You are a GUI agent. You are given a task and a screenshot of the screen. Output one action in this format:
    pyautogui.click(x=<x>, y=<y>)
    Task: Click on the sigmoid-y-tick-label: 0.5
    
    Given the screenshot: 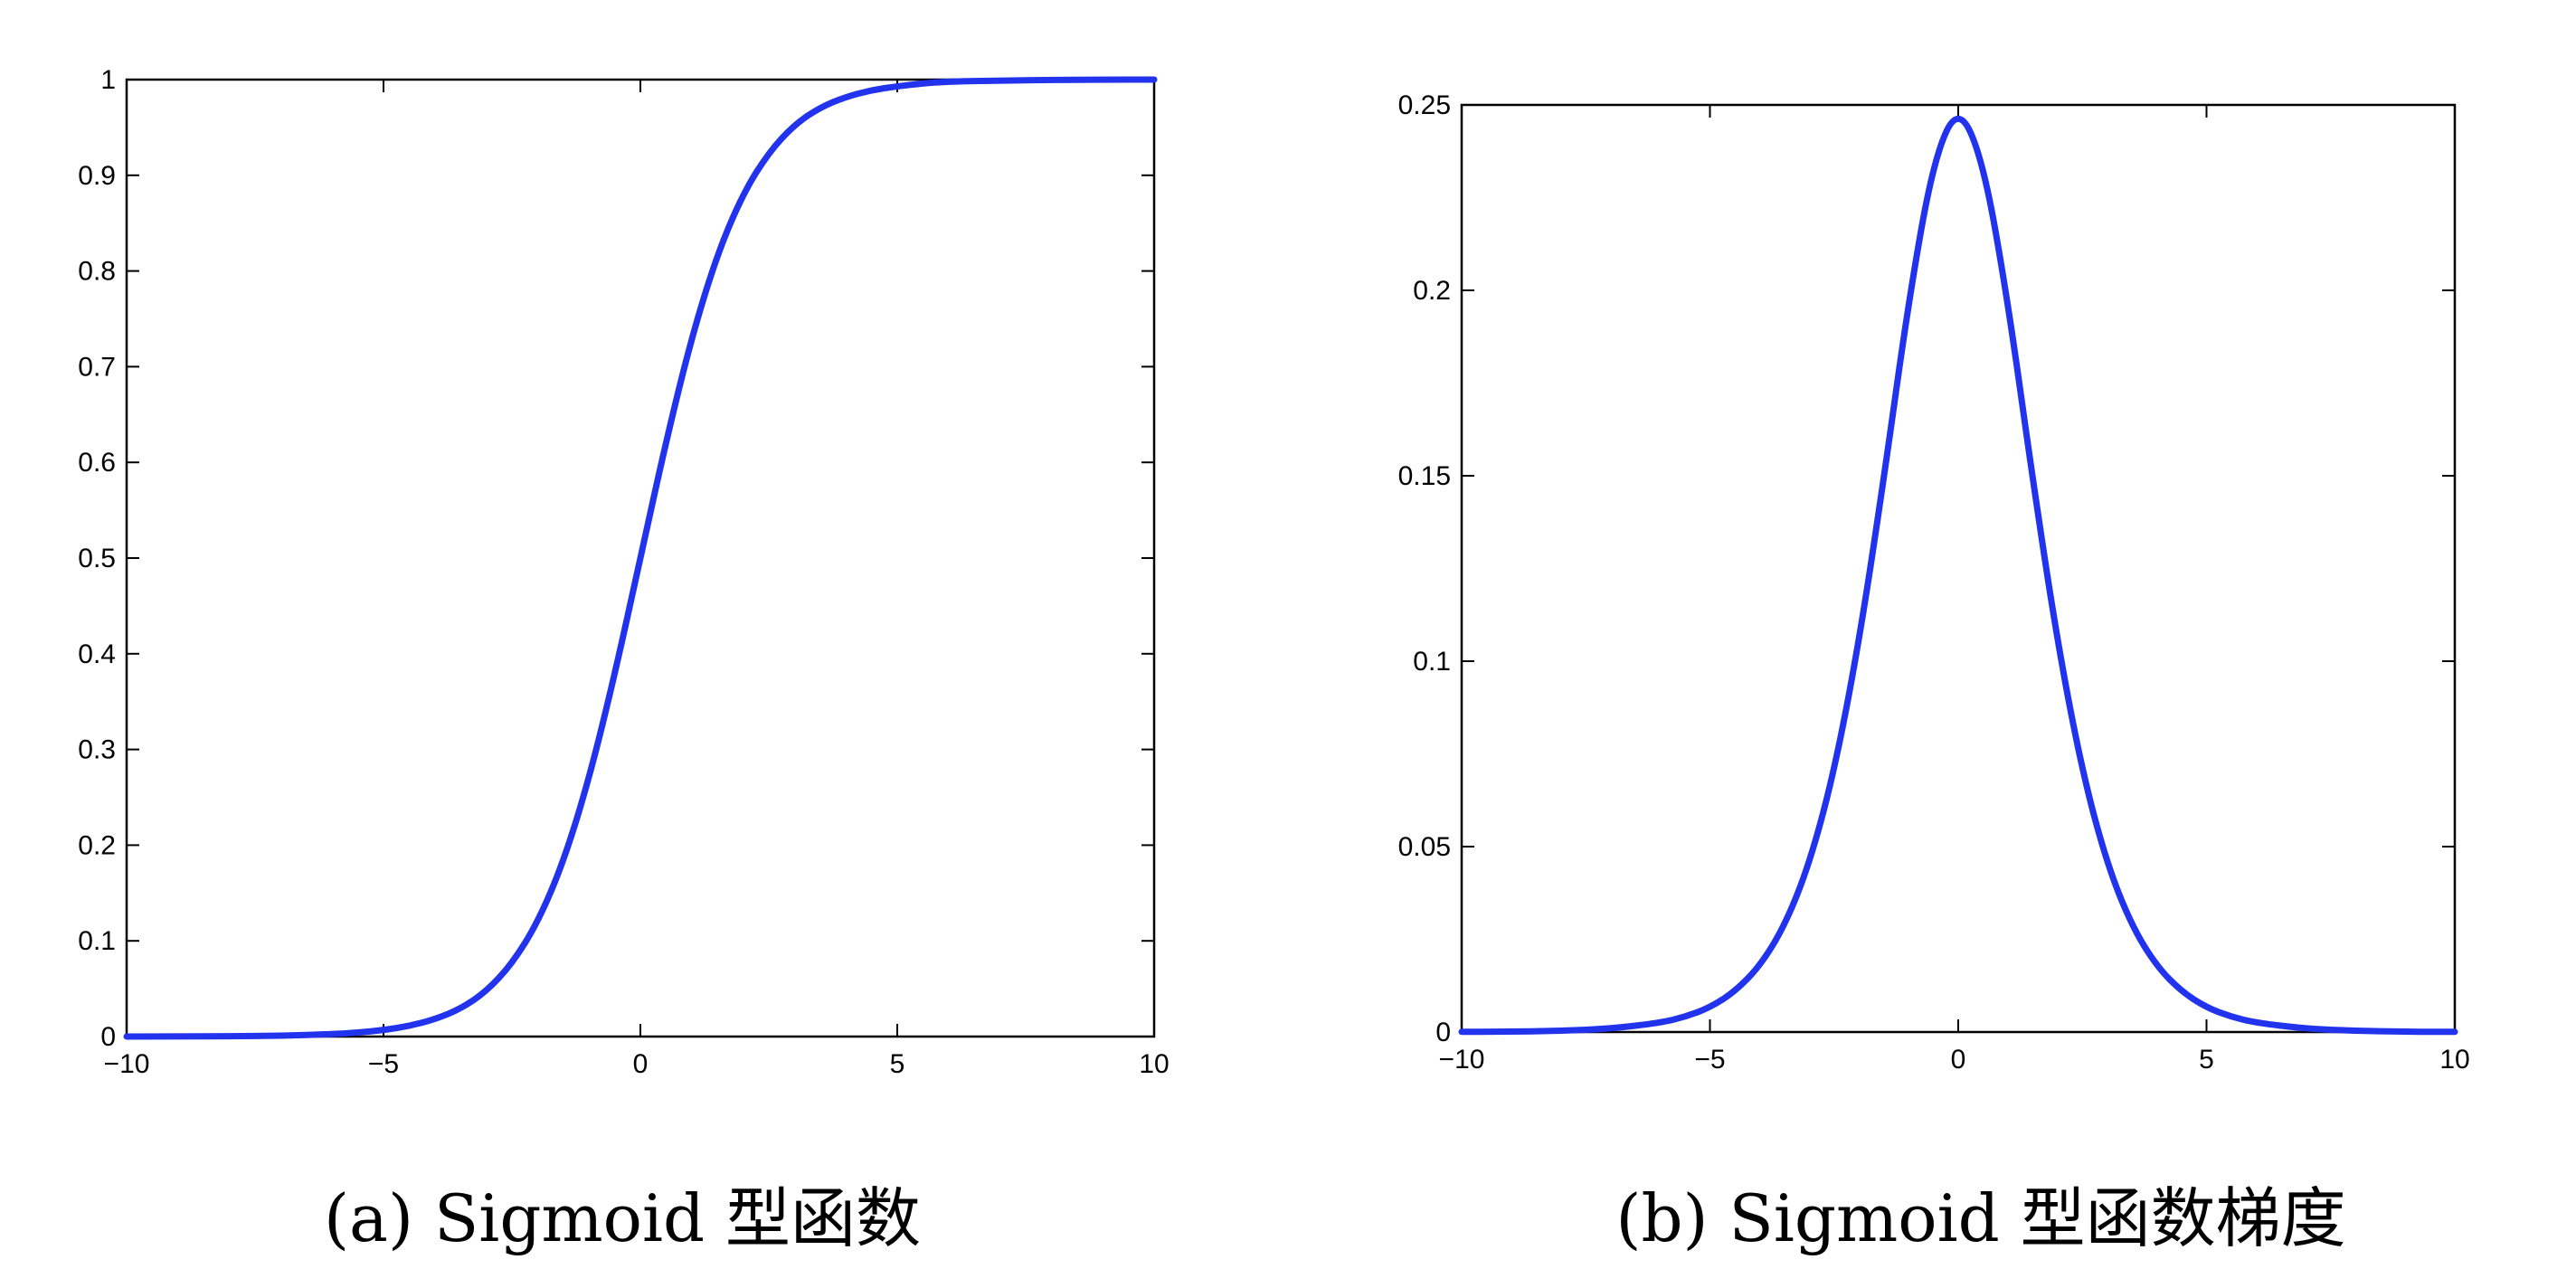 What is the action you would take?
    pyautogui.click(x=97, y=559)
    